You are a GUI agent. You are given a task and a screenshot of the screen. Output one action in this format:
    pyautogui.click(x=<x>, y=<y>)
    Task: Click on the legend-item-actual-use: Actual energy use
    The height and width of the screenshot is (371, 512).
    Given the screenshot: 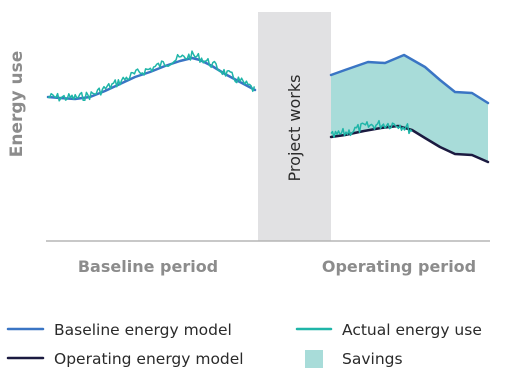 What is the action you would take?
    pyautogui.click(x=388, y=330)
    